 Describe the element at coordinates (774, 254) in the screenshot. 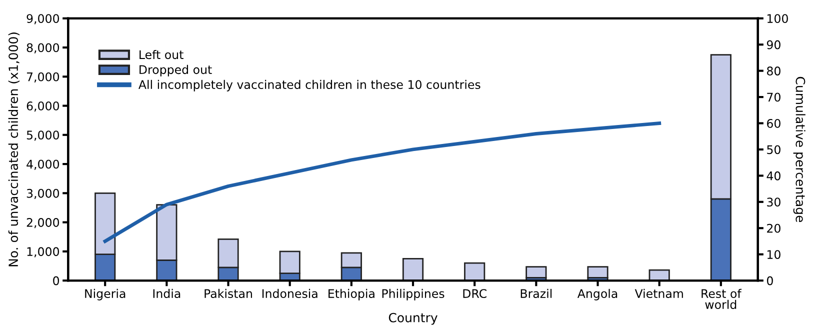

I see `y2-tick-label: 10` at that location.